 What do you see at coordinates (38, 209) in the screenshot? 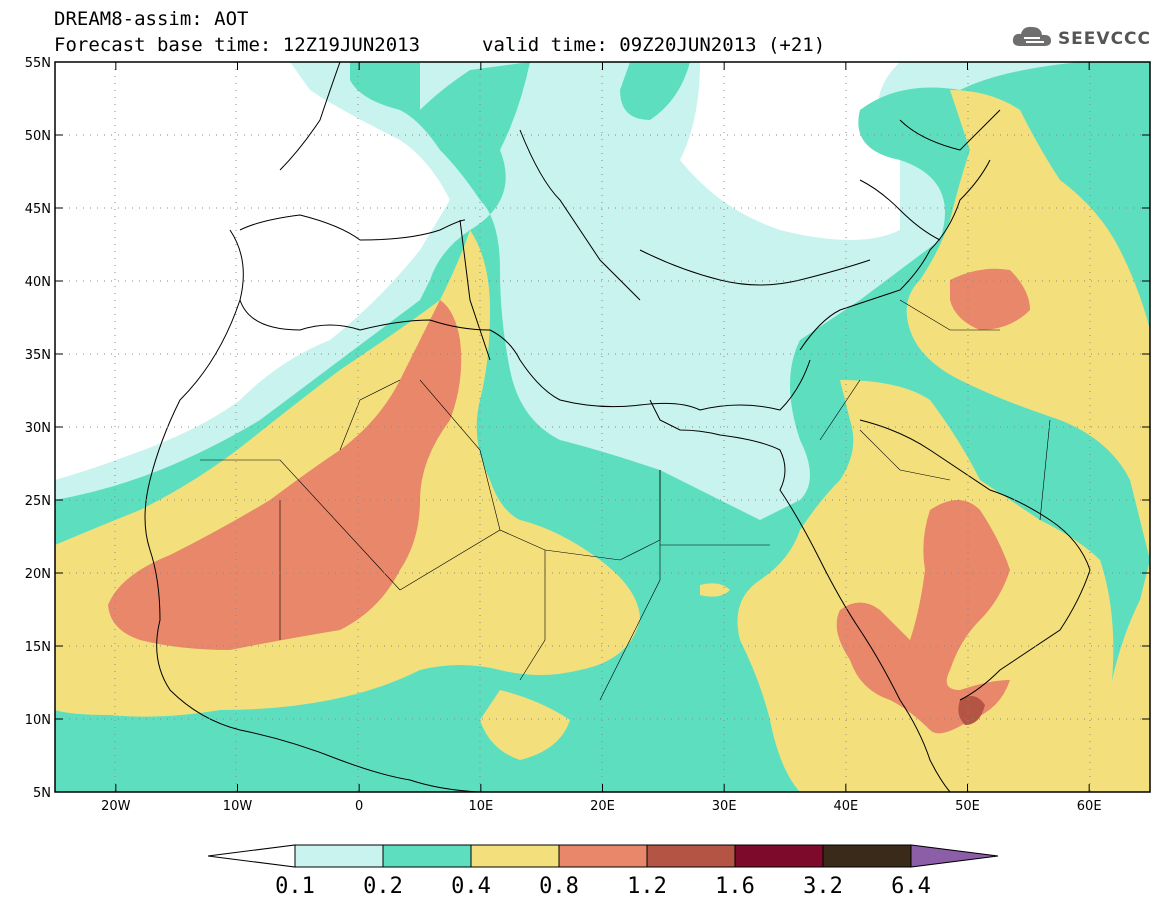
I see `lat-tick-label: 45N` at bounding box center [38, 209].